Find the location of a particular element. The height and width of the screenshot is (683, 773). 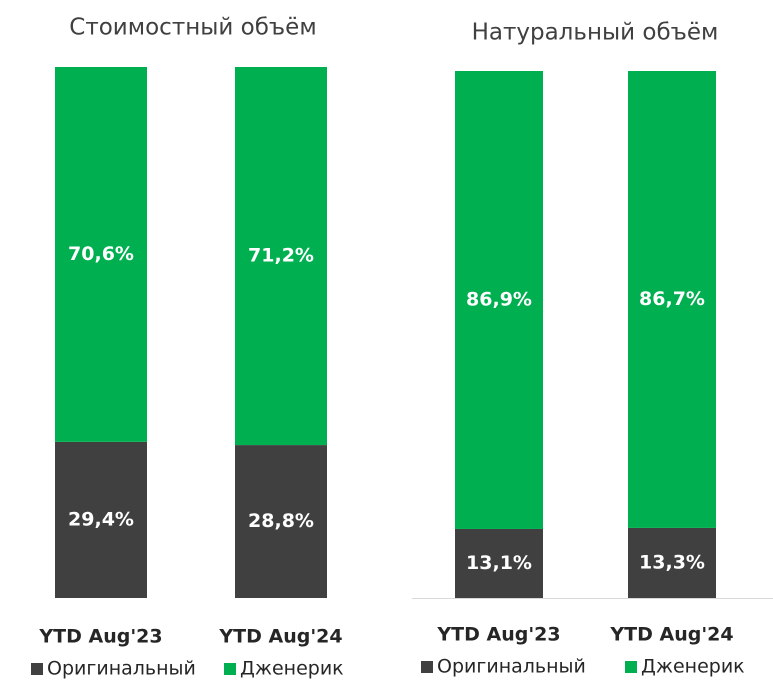

data-label: 28,8% is located at coordinates (281, 521).